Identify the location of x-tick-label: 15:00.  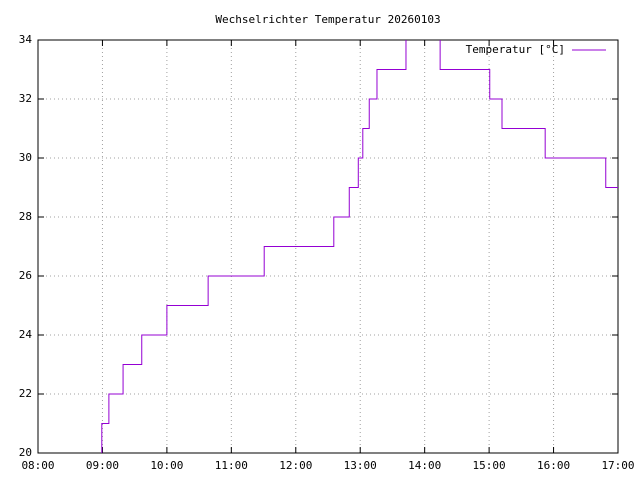
(489, 465).